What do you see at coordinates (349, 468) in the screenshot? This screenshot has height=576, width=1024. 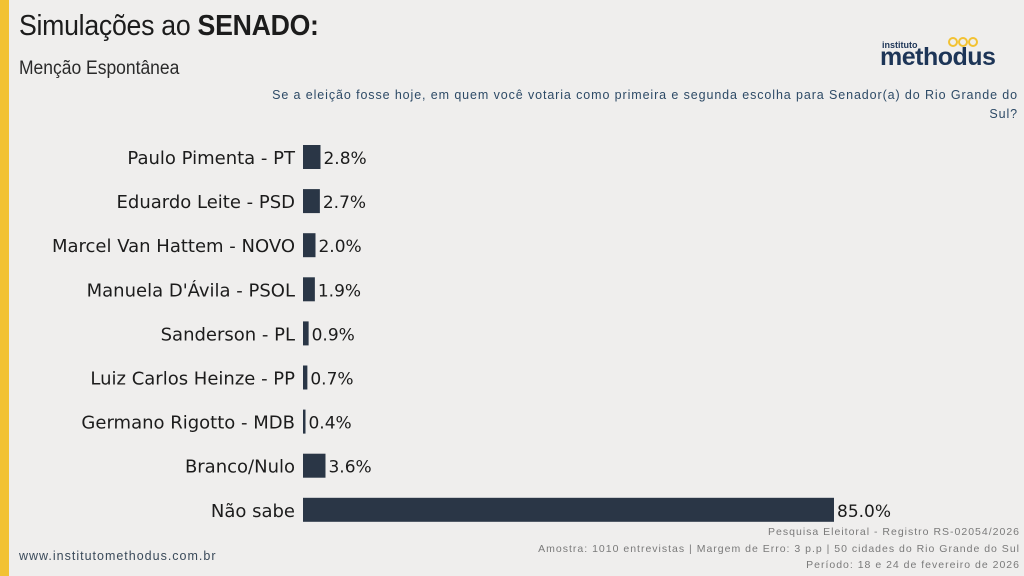 I see `value-label: 3.6%` at bounding box center [349, 468].